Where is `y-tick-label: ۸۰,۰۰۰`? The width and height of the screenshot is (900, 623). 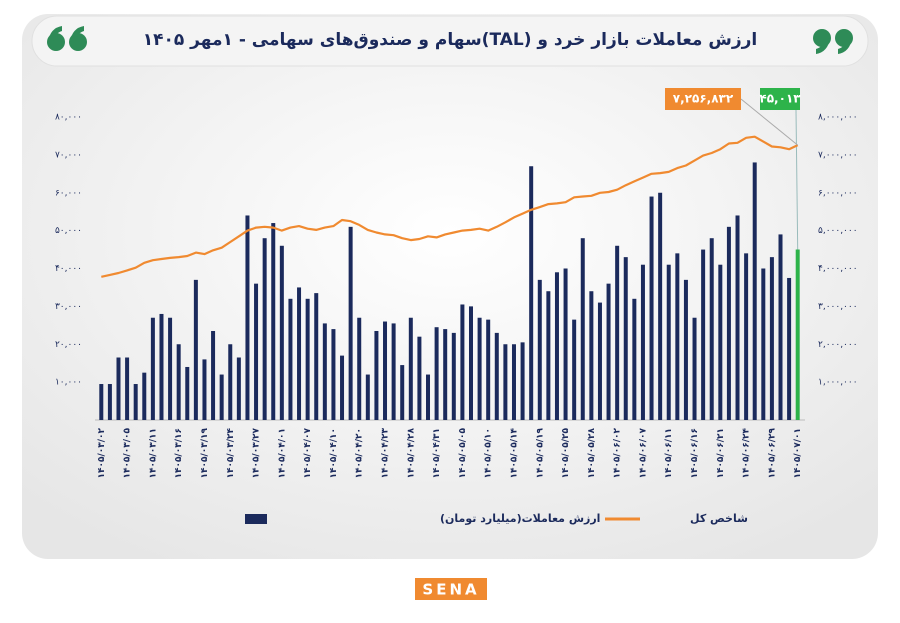
y-tick-label: ۸۰,۰۰۰ is located at coordinates (68, 118).